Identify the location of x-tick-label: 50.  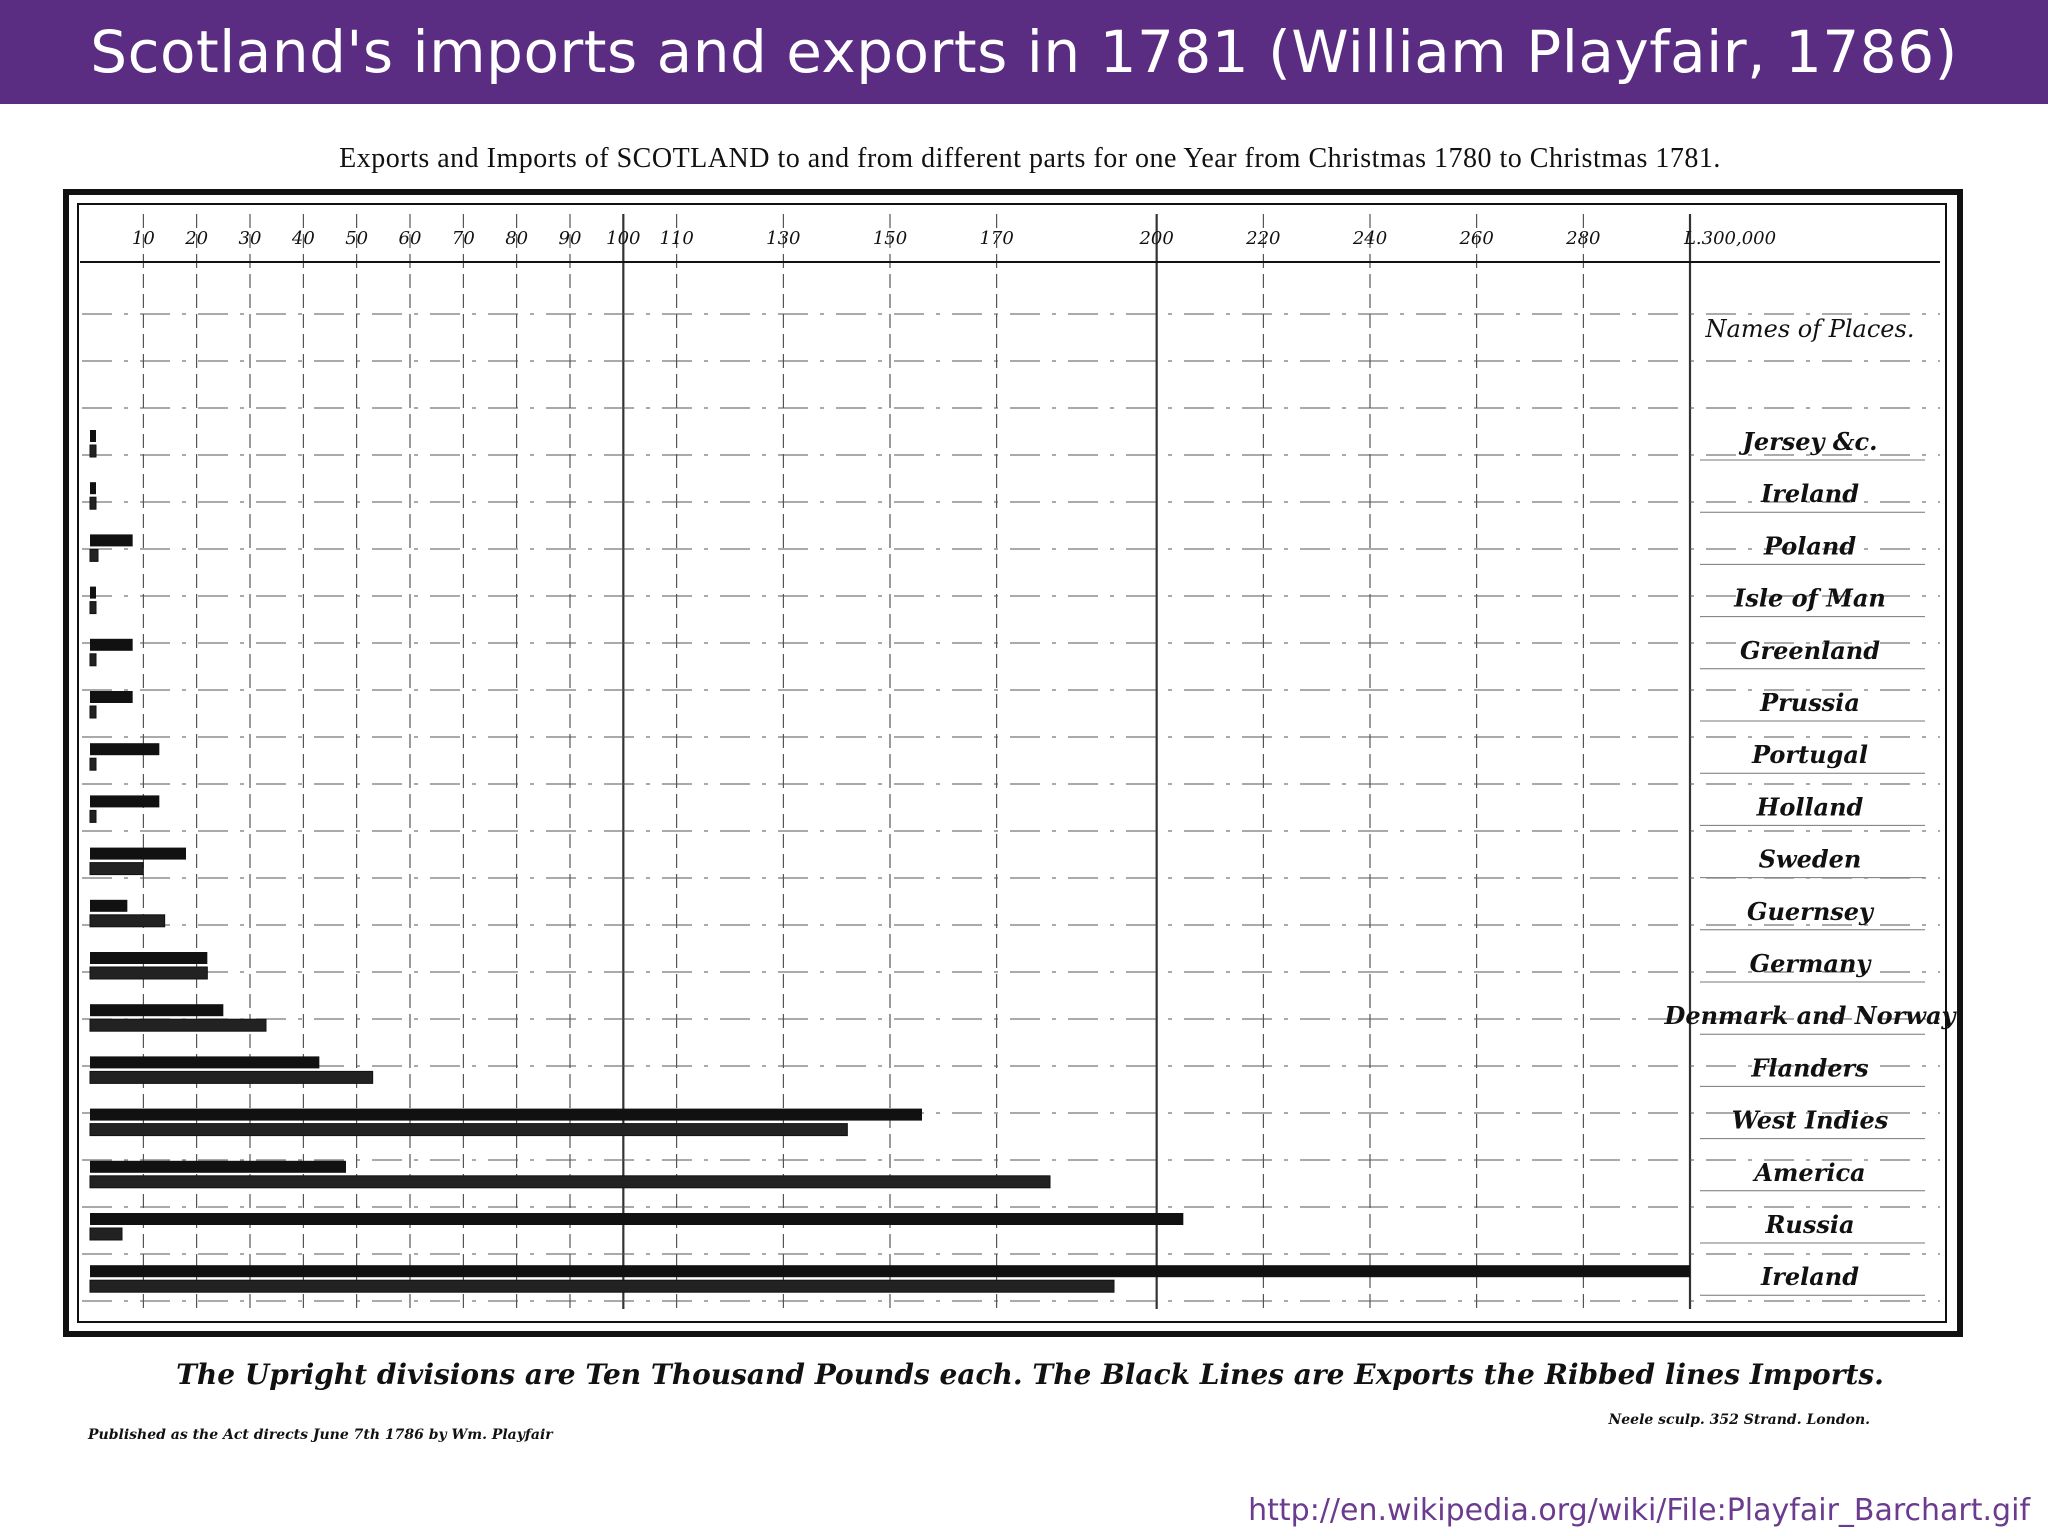
(356, 238).